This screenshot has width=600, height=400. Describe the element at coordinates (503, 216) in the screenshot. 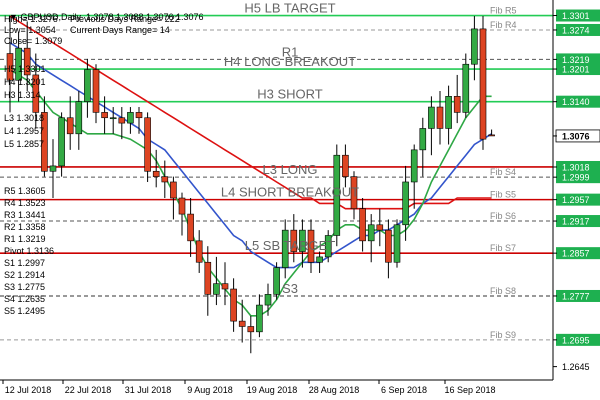

I see `fib-label: Fib S6` at that location.